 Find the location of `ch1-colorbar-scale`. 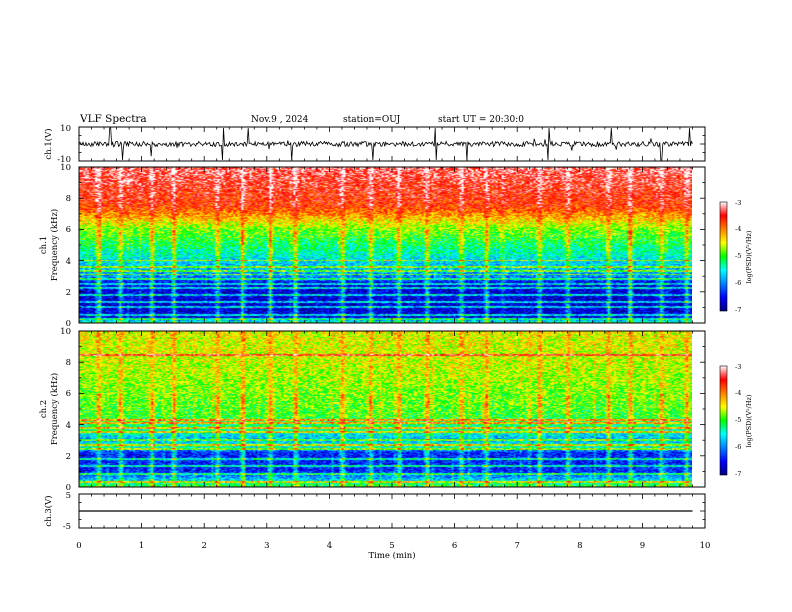

ch1-colorbar-scale is located at coordinates (723, 256).